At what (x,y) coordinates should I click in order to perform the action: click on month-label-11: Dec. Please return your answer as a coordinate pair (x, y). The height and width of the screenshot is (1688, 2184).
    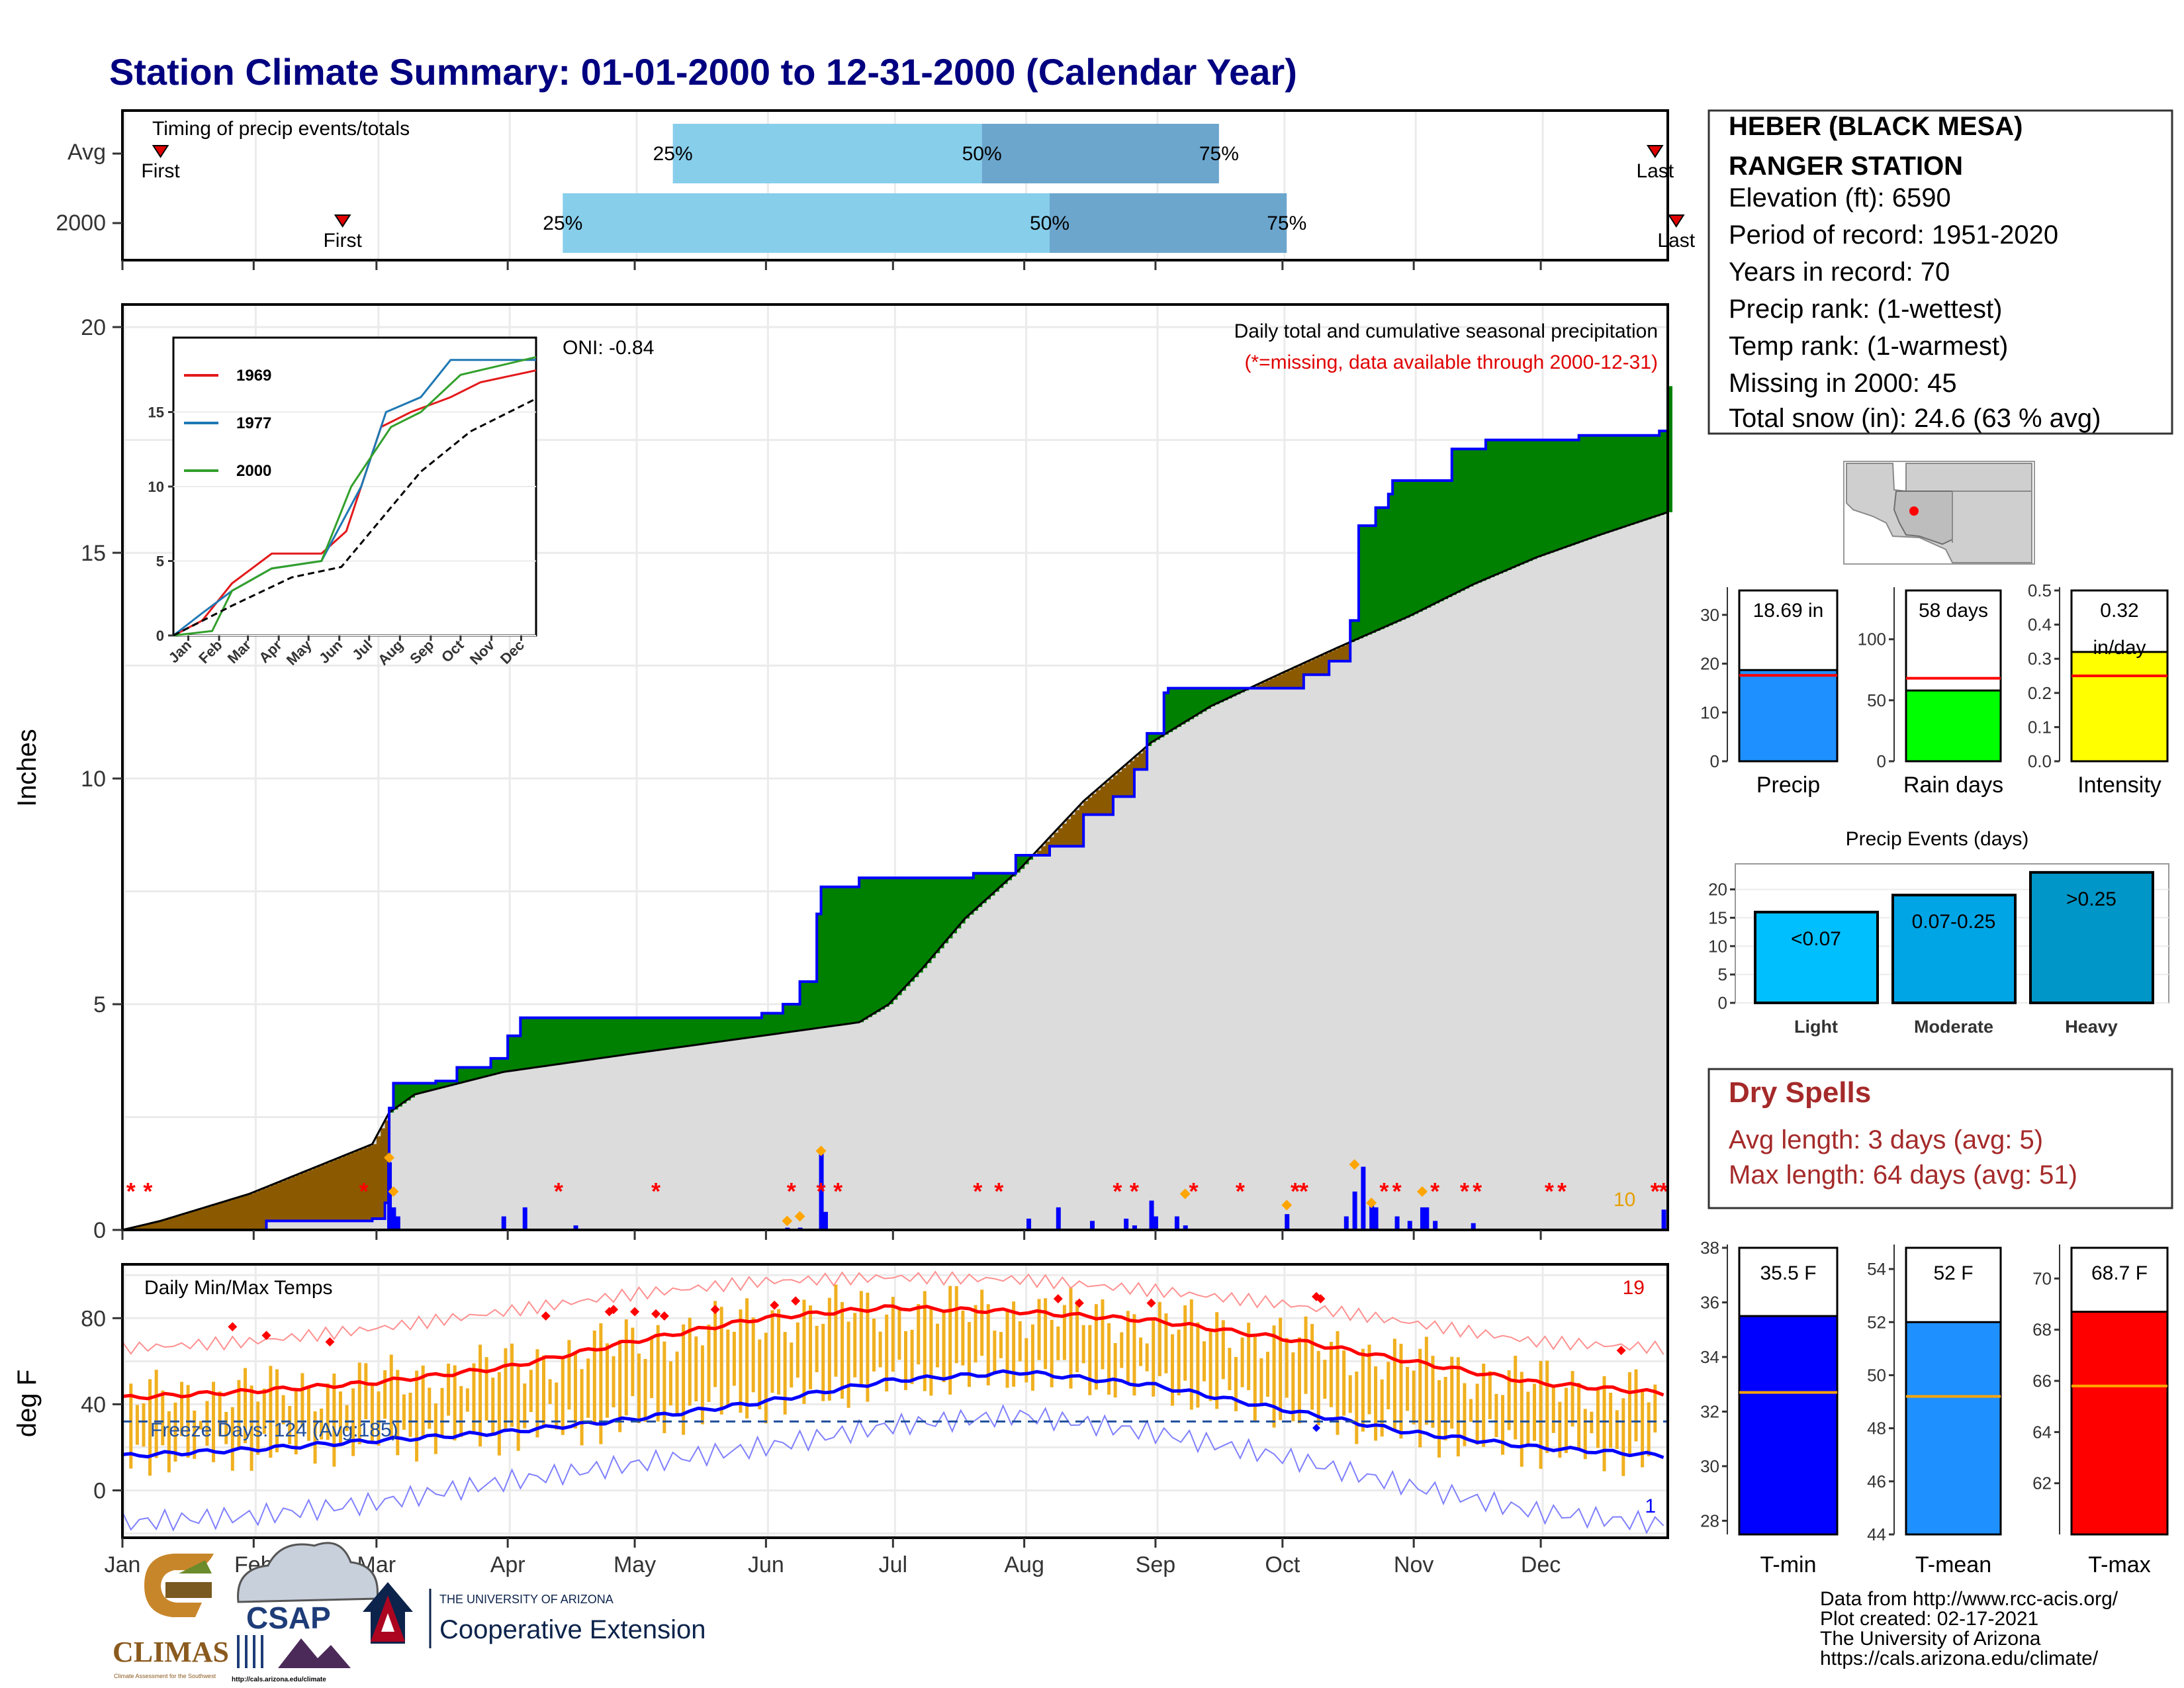
    Looking at the image, I should click on (1541, 1564).